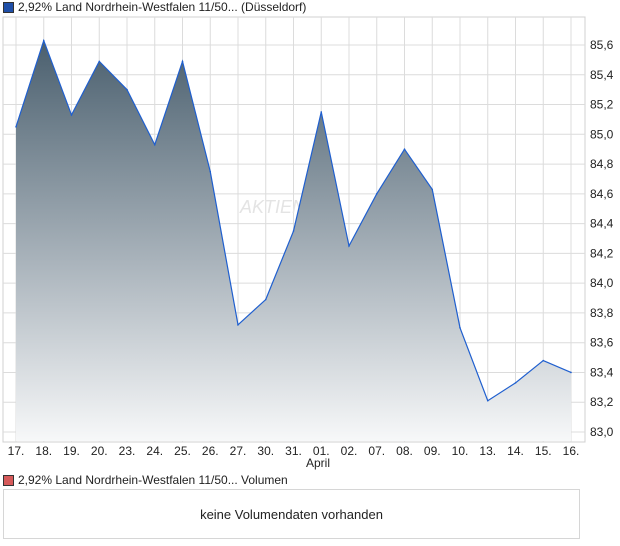  Describe the element at coordinates (272, 207) in the screenshot. I see `watermark: AKTIEN` at that location.